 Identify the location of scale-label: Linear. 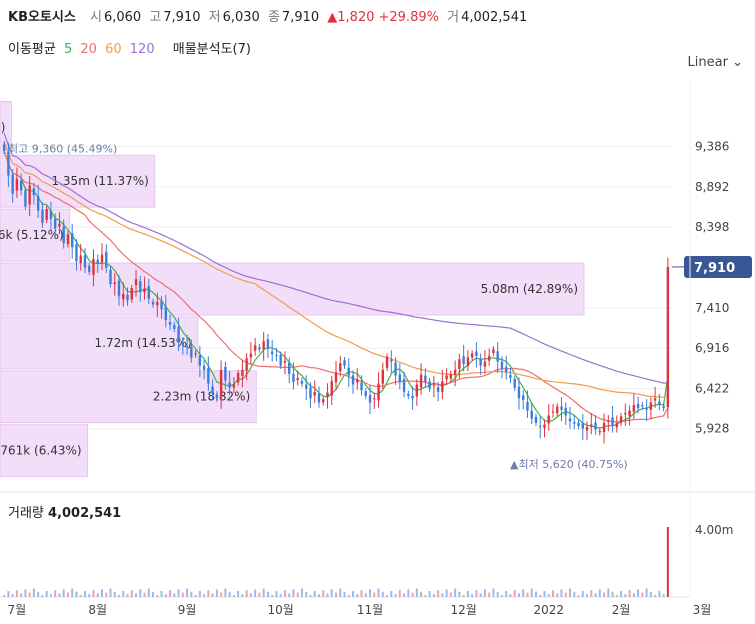
(707, 62).